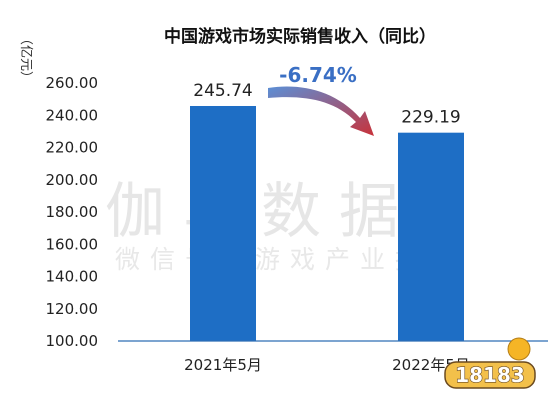 This screenshot has width=550, height=405. Describe the element at coordinates (261, 212) in the screenshot. I see `watermark-main: 伽马数据` at that location.